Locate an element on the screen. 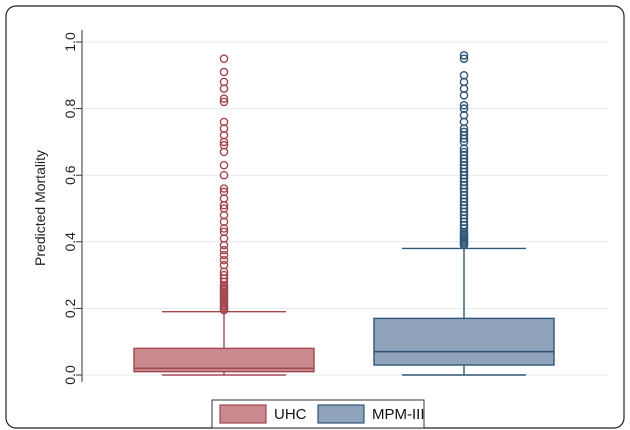 This screenshot has width=630, height=430. legend-label: MPM-III is located at coordinates (398, 414).